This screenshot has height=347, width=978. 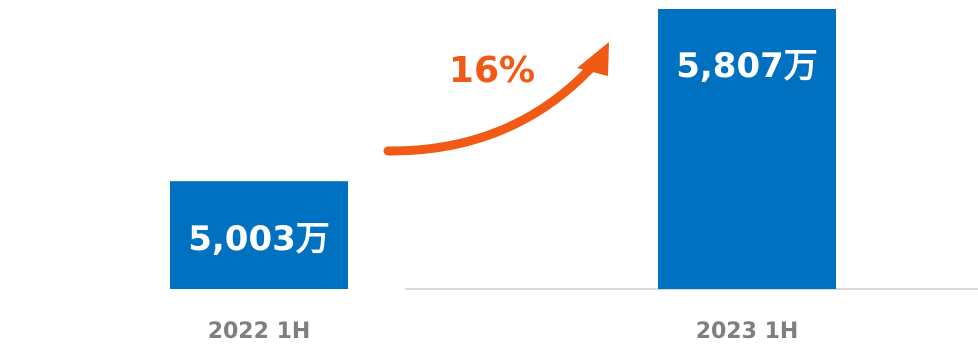 I want to click on growth-label: 16%, so click(x=492, y=70).